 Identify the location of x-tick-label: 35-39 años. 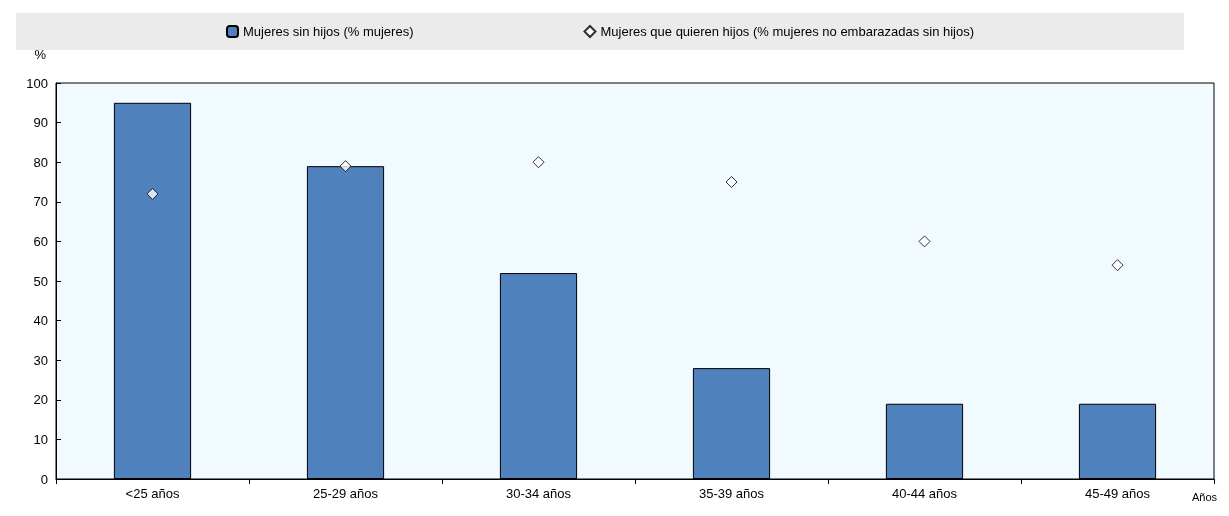
(731, 493).